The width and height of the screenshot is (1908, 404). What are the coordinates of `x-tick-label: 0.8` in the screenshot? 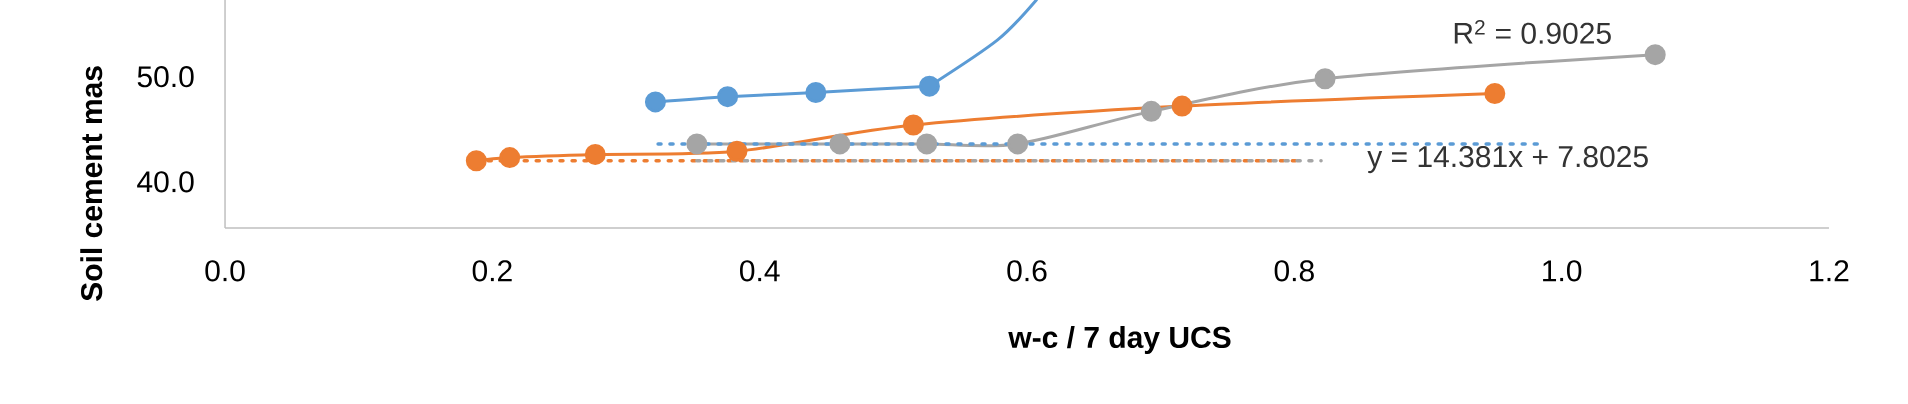 It's located at (1294, 271).